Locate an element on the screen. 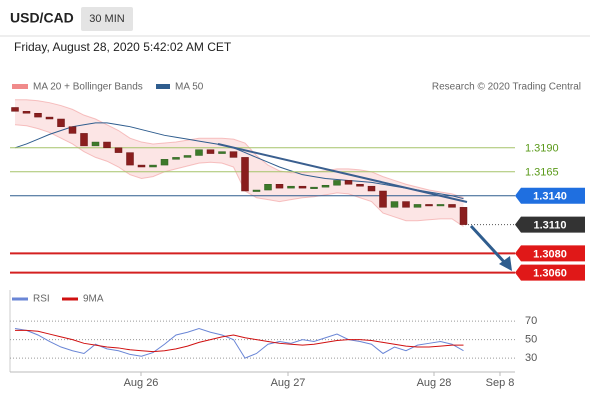 This screenshot has width=590, height=400. level-label: 1.3165 is located at coordinates (542, 173).